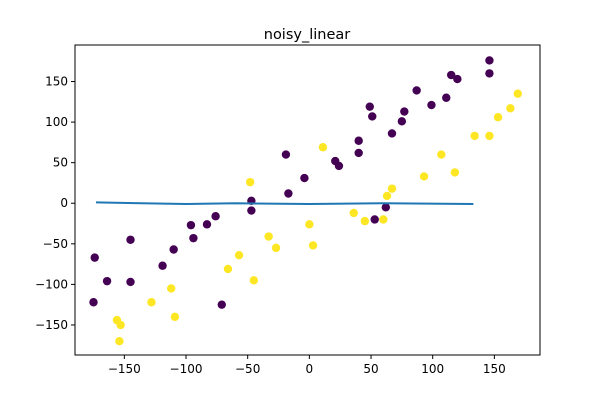  What do you see at coordinates (370, 369) in the screenshot?
I see `x-tick-label: 50` at bounding box center [370, 369].